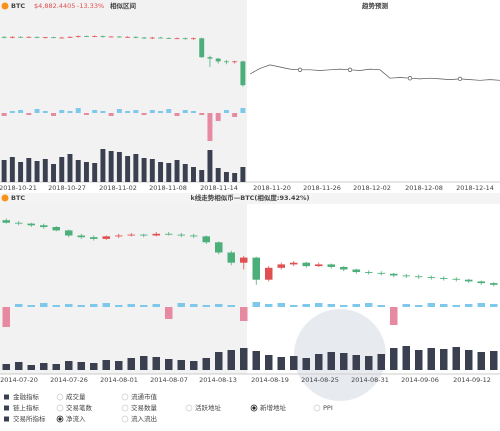 The width and height of the screenshot is (500, 431). What do you see at coordinates (119, 380) in the screenshot?
I see `x-axis-label: 2014-08-01` at bounding box center [119, 380].